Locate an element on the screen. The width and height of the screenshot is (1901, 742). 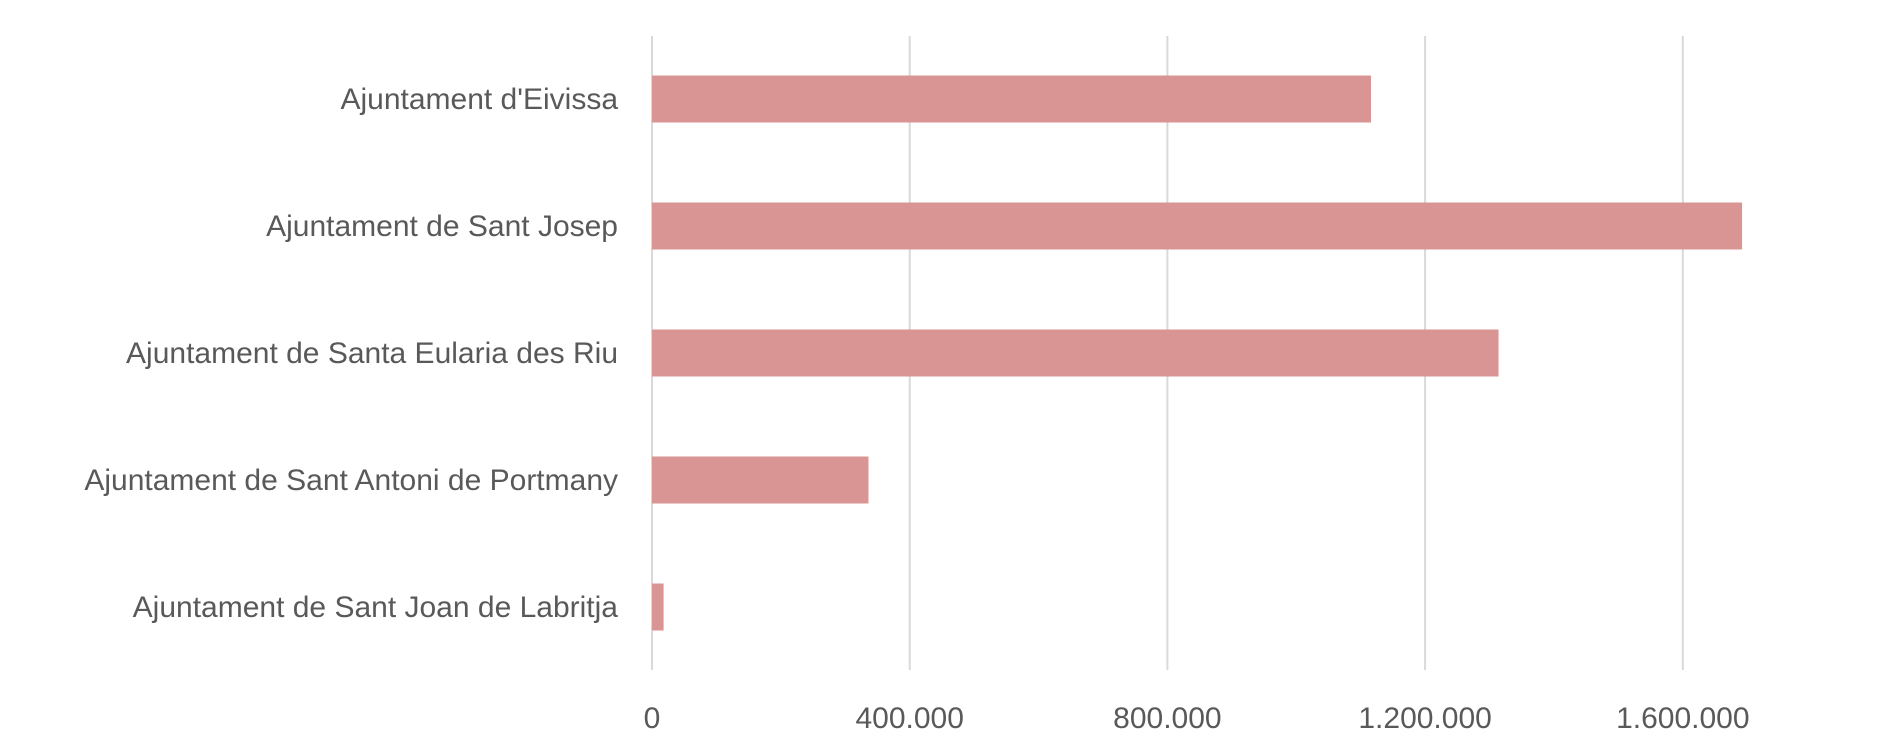
bar-ajuntament-de-santa-eularia-des-riu is located at coordinates (1075, 353).